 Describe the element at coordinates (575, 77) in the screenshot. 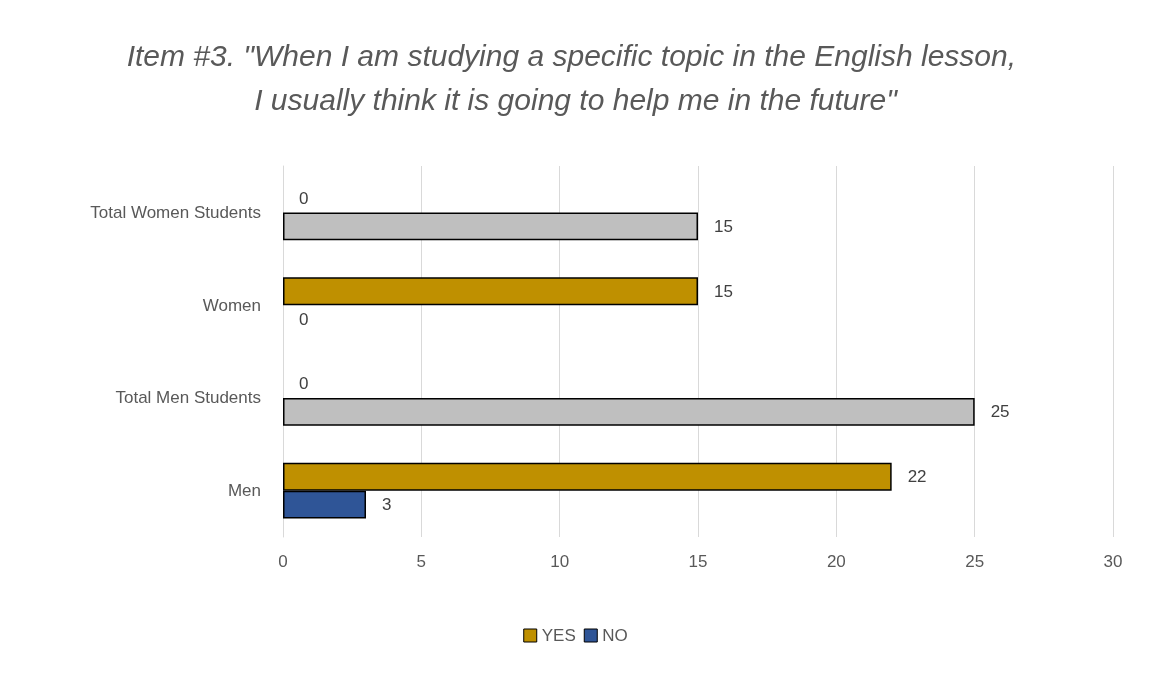

I see `chart-title: Item #3. "When I am studying a specific topic in the English lesson, I usually think it is going to help me in the future"` at that location.